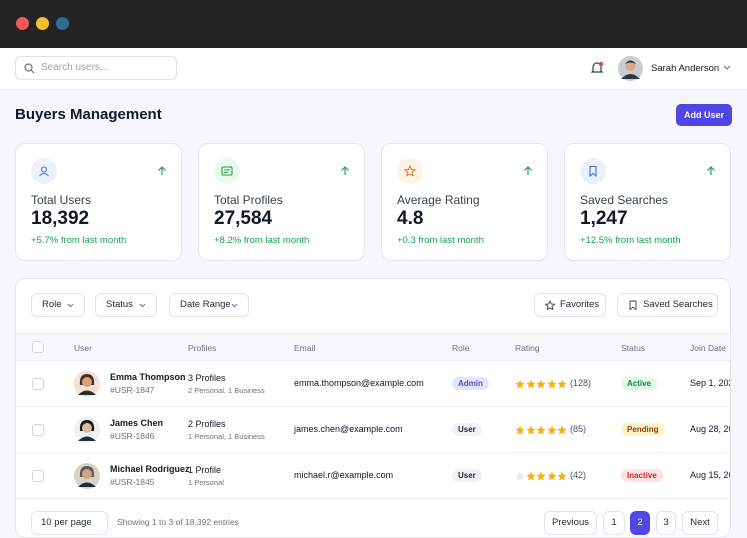  What do you see at coordinates (62, 23) in the screenshot?
I see `maximize-dot` at bounding box center [62, 23].